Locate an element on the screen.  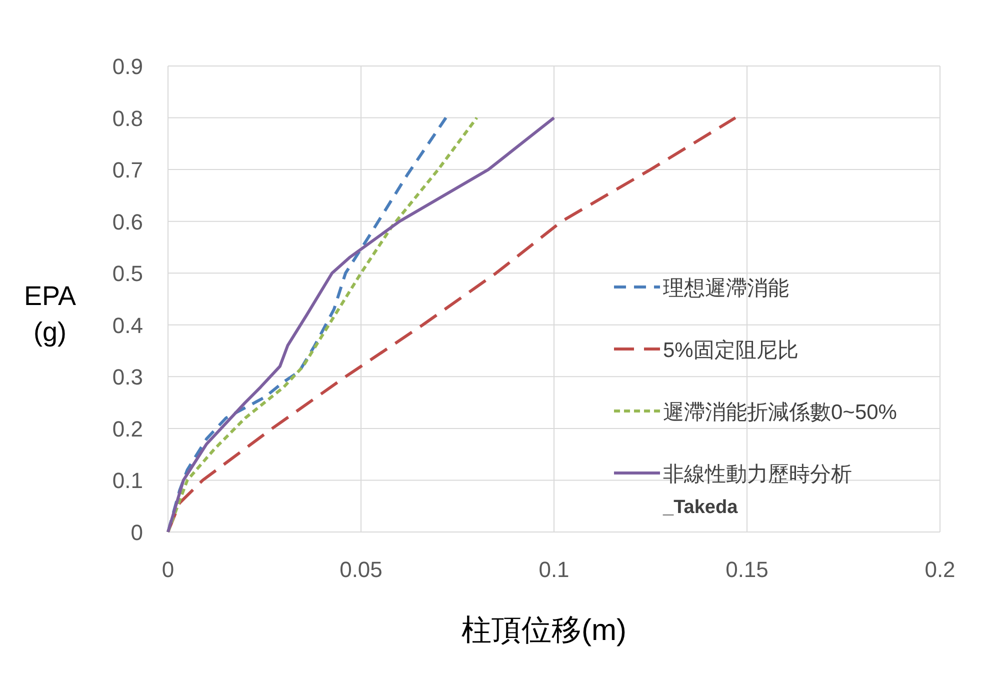
y-tick-label: 0.9 is located at coordinates (127, 66).